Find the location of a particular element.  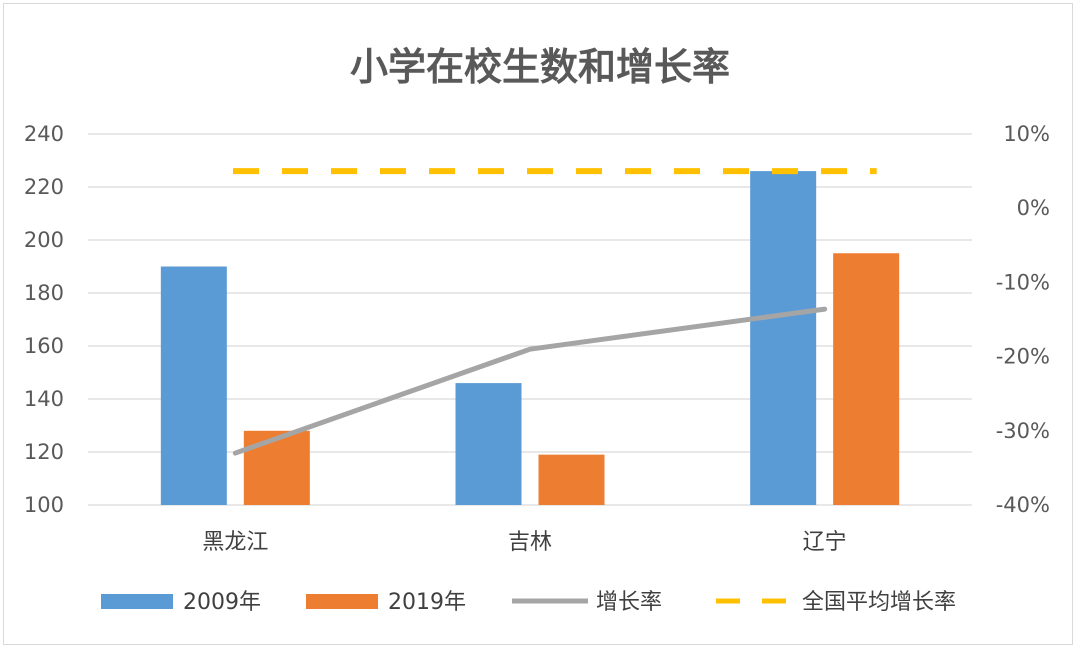

left-tick-label: 240 is located at coordinates (44, 134).